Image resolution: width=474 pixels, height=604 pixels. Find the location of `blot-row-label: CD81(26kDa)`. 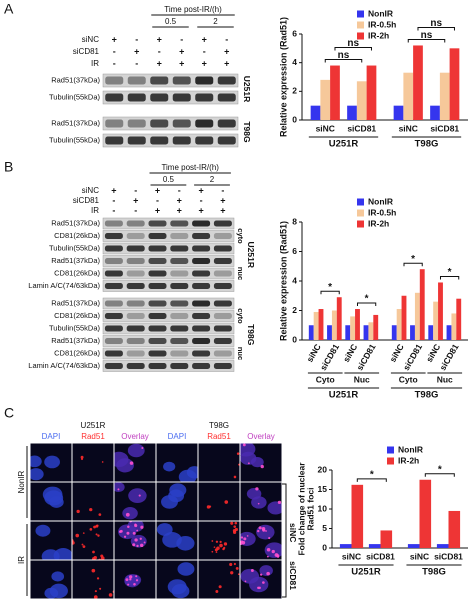

blot-row-label: CD81(26kDa) is located at coordinates (77, 235).